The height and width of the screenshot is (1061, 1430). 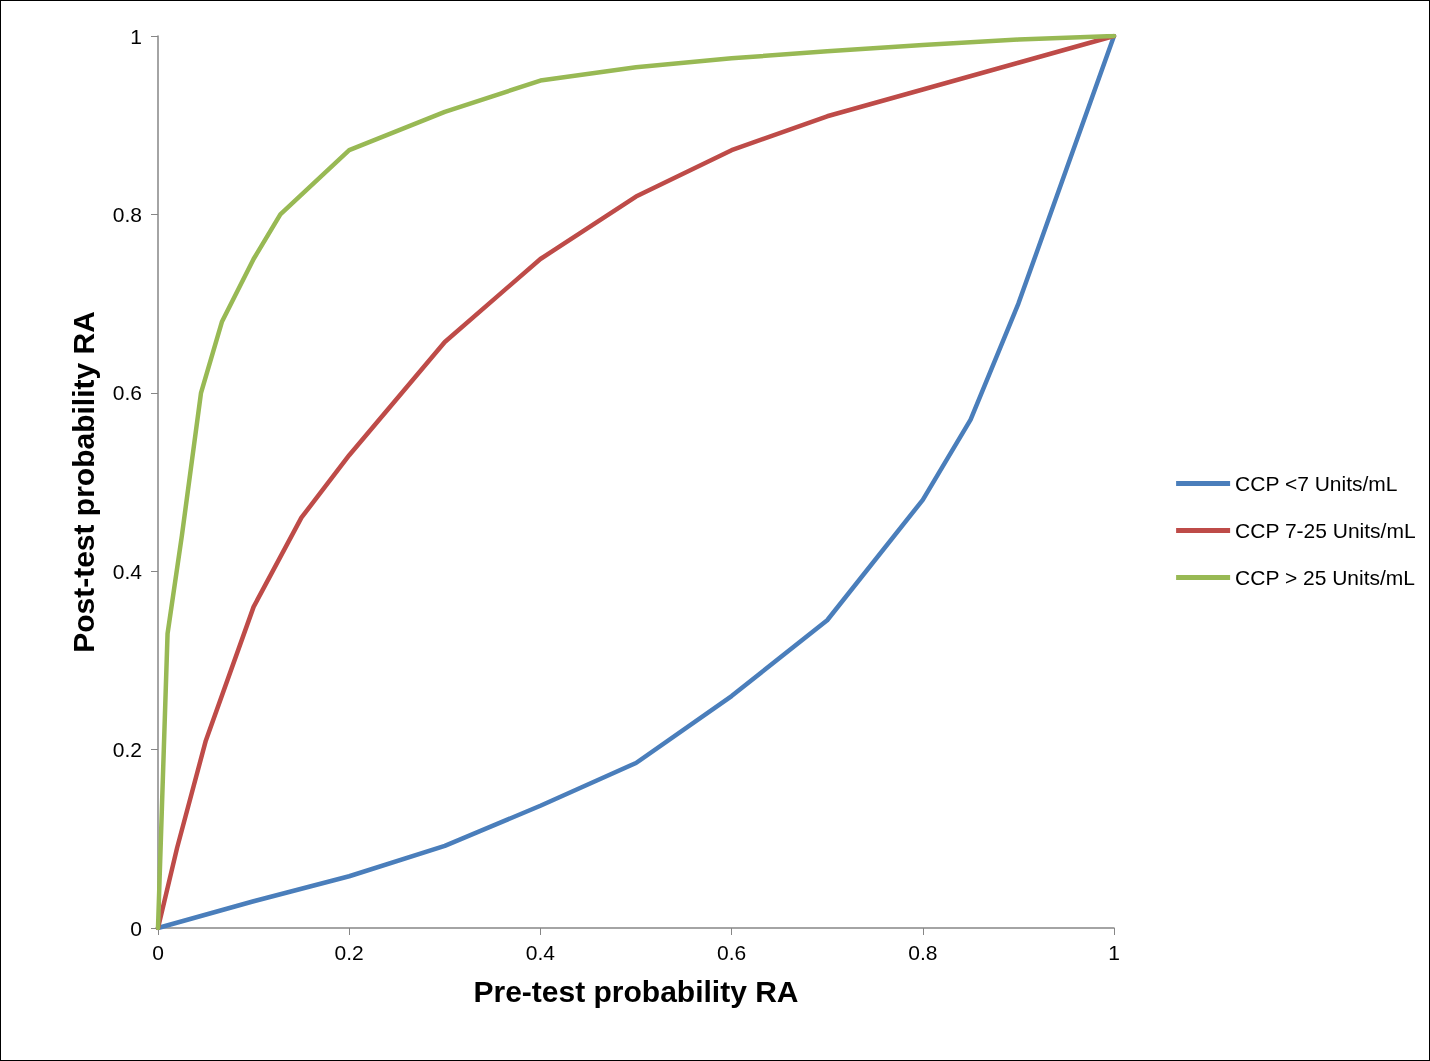 I want to click on x-tick-label: 0.8, so click(x=923, y=952).